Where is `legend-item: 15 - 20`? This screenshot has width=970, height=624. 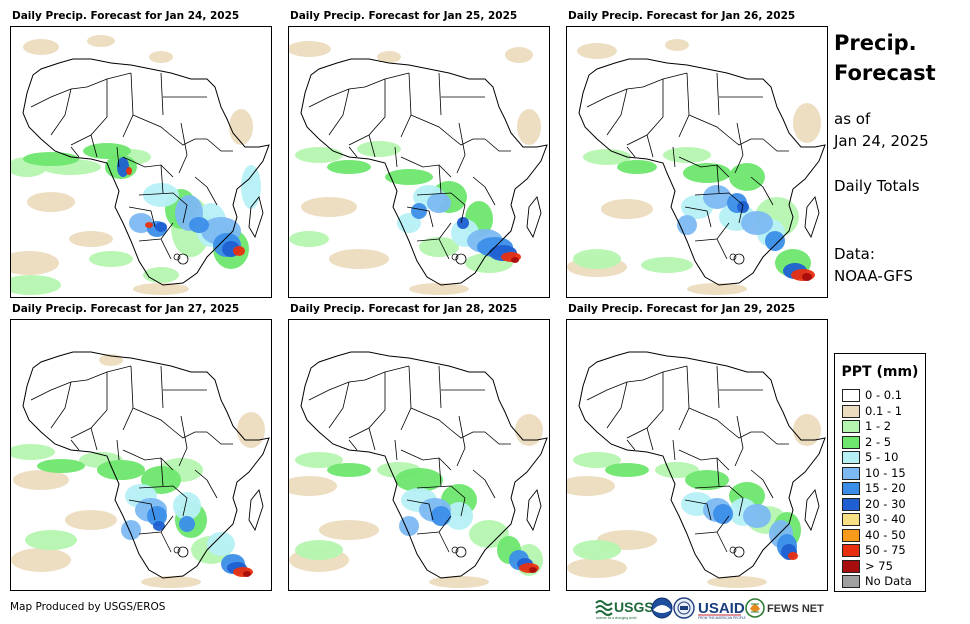 legend-item: 15 - 20 is located at coordinates (883, 488).